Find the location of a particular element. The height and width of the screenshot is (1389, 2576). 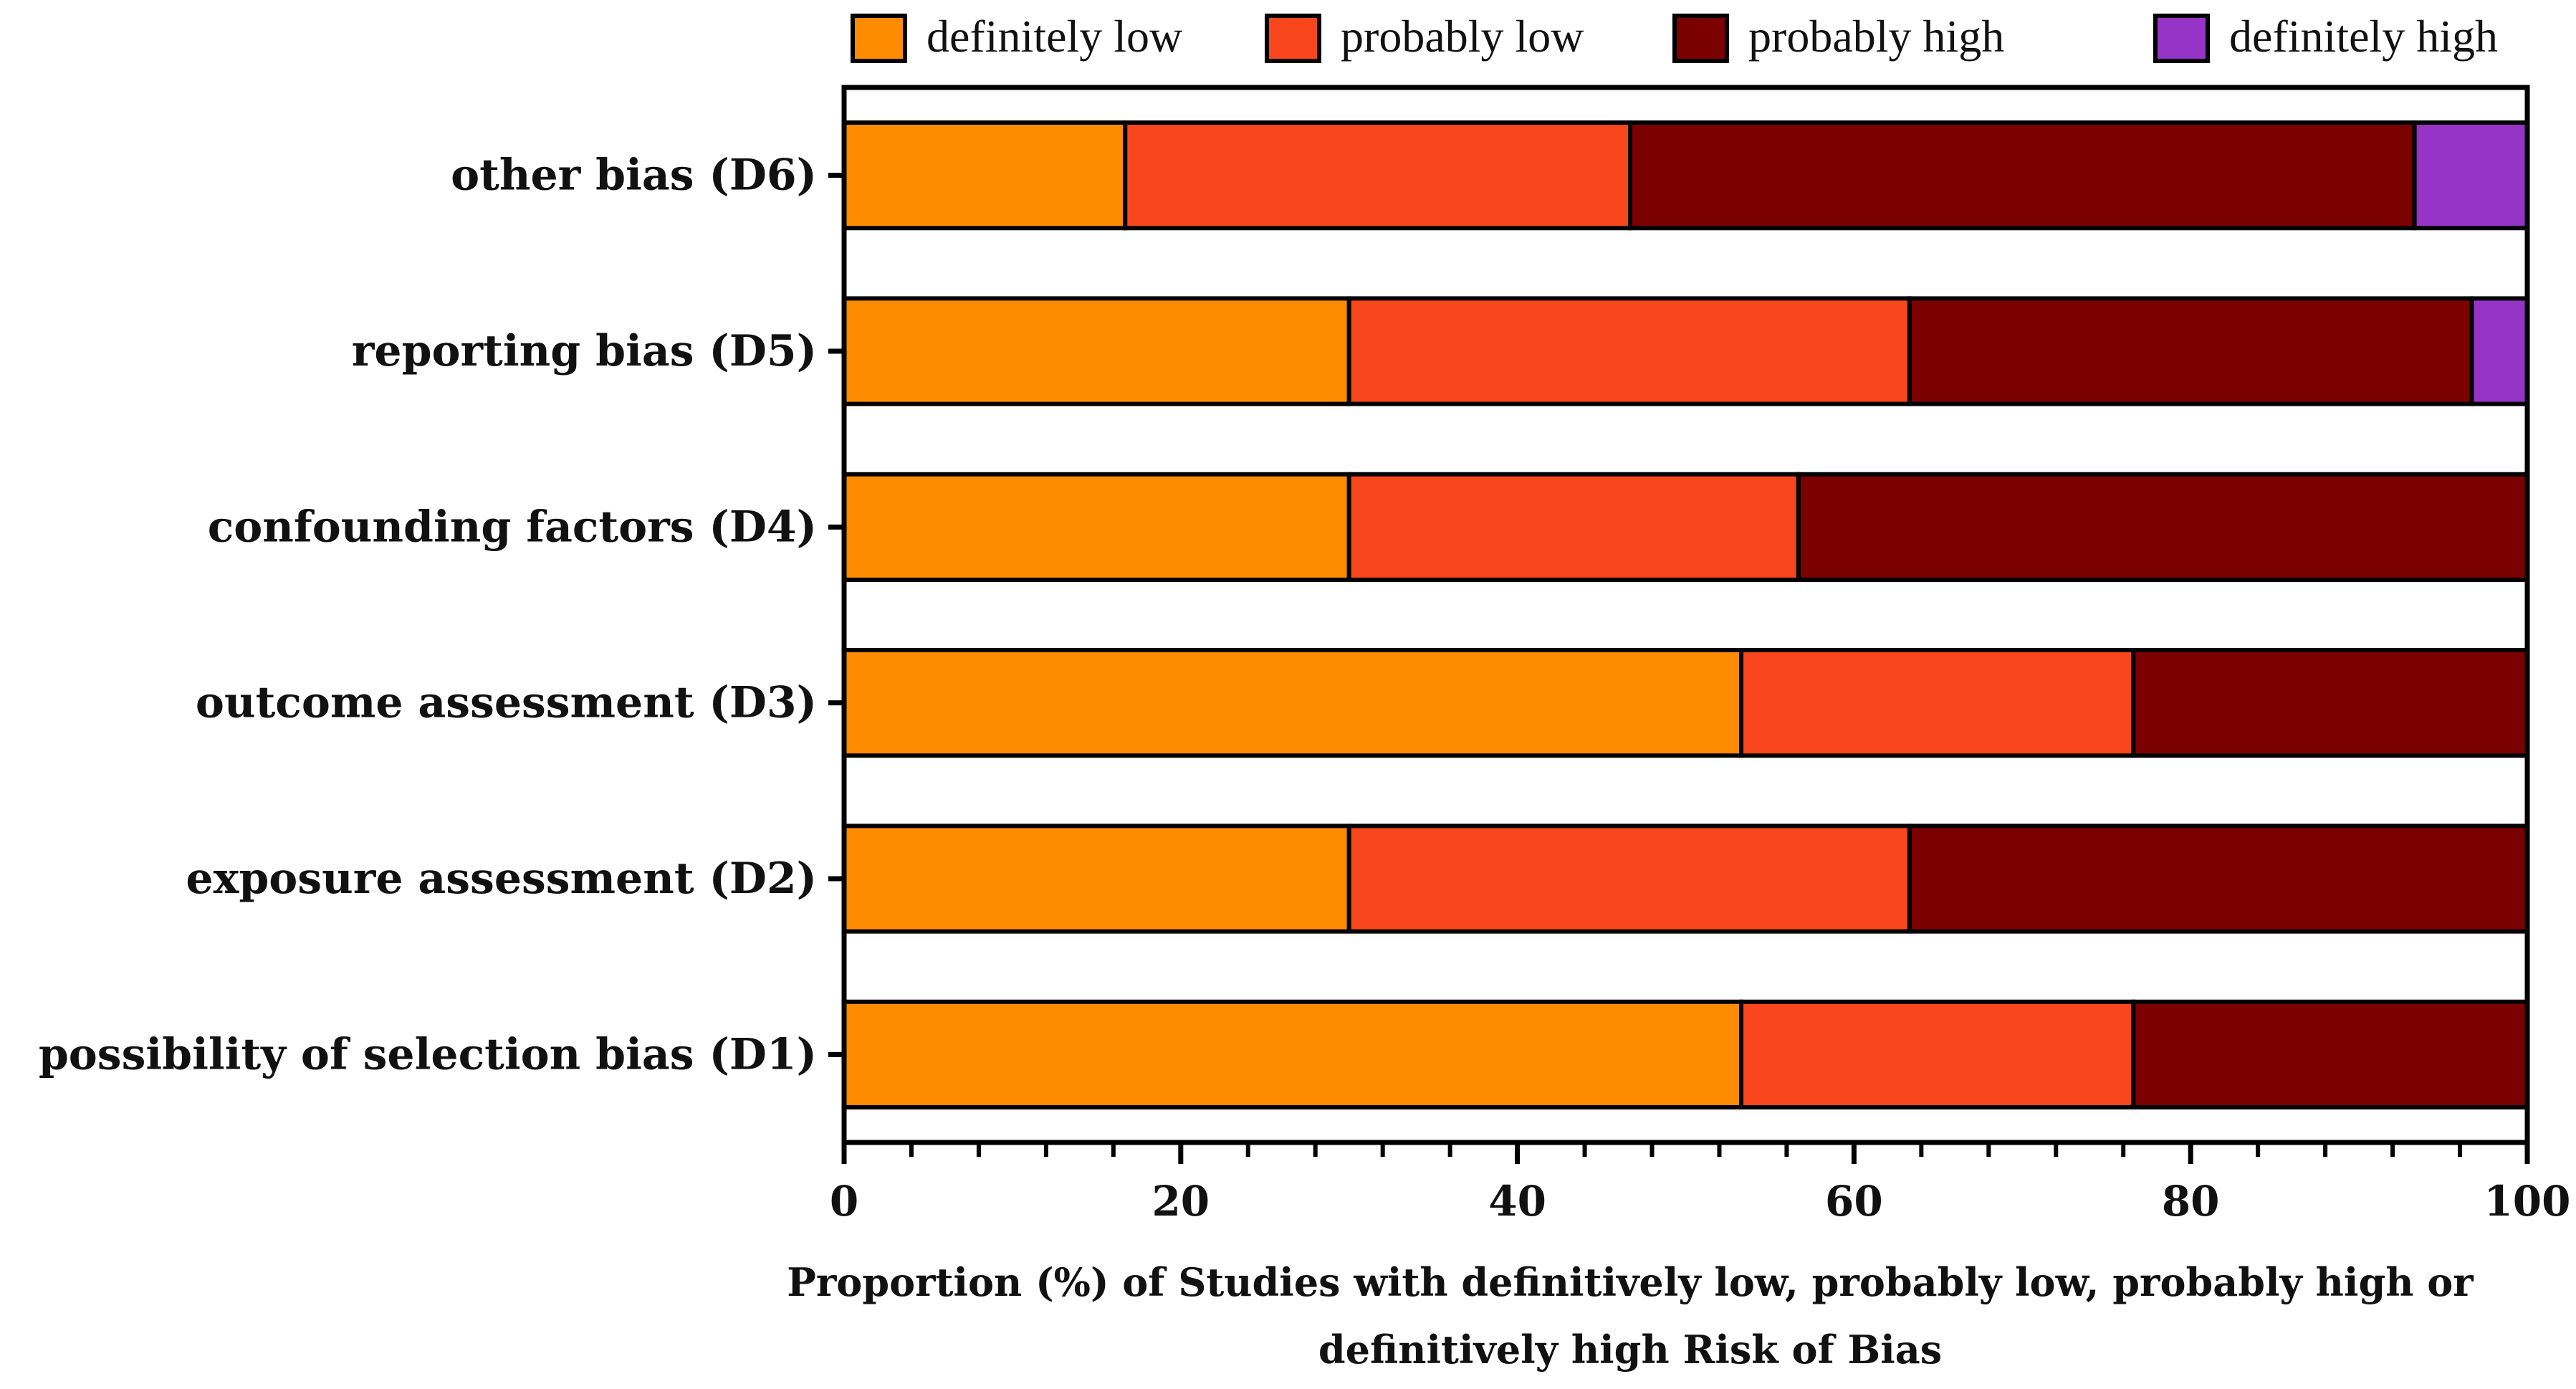

legend-label-definitely-low: definitely low is located at coordinates (1054, 36).